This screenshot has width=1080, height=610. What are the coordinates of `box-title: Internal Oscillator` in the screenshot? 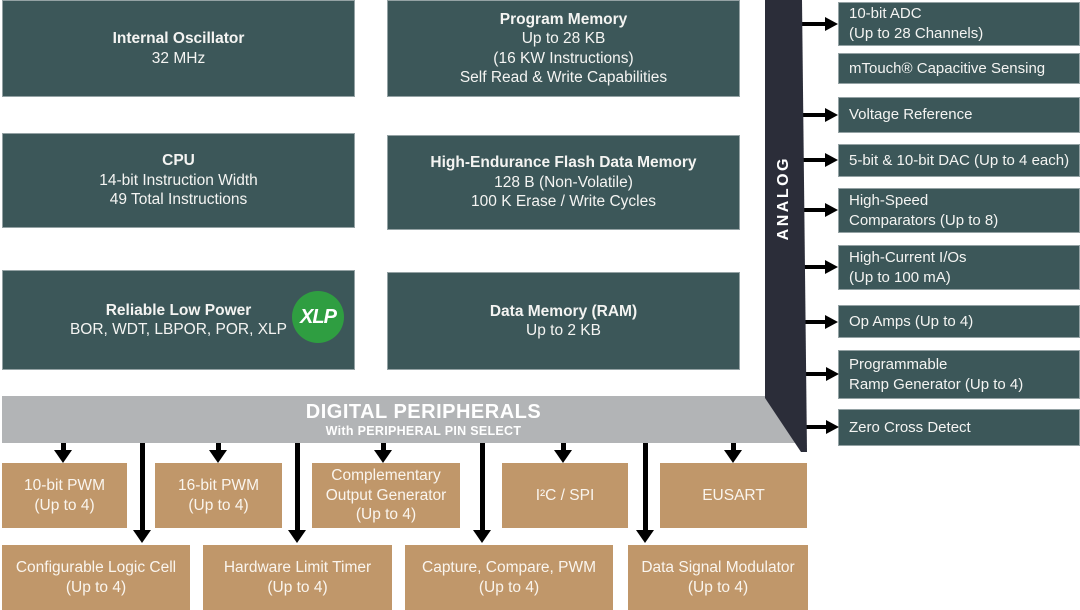 It's located at (178, 38).